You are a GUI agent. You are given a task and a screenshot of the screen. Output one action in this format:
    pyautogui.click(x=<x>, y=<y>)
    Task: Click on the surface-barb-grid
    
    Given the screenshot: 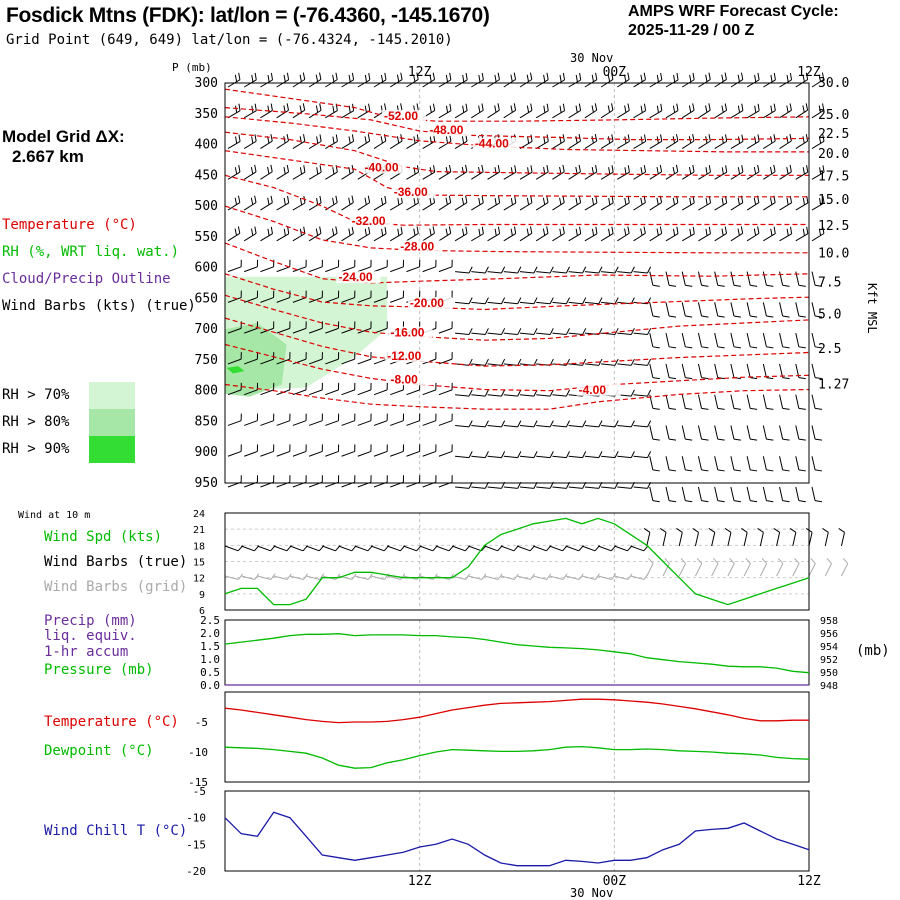 What is the action you would take?
    pyautogui.click(x=361, y=577)
    